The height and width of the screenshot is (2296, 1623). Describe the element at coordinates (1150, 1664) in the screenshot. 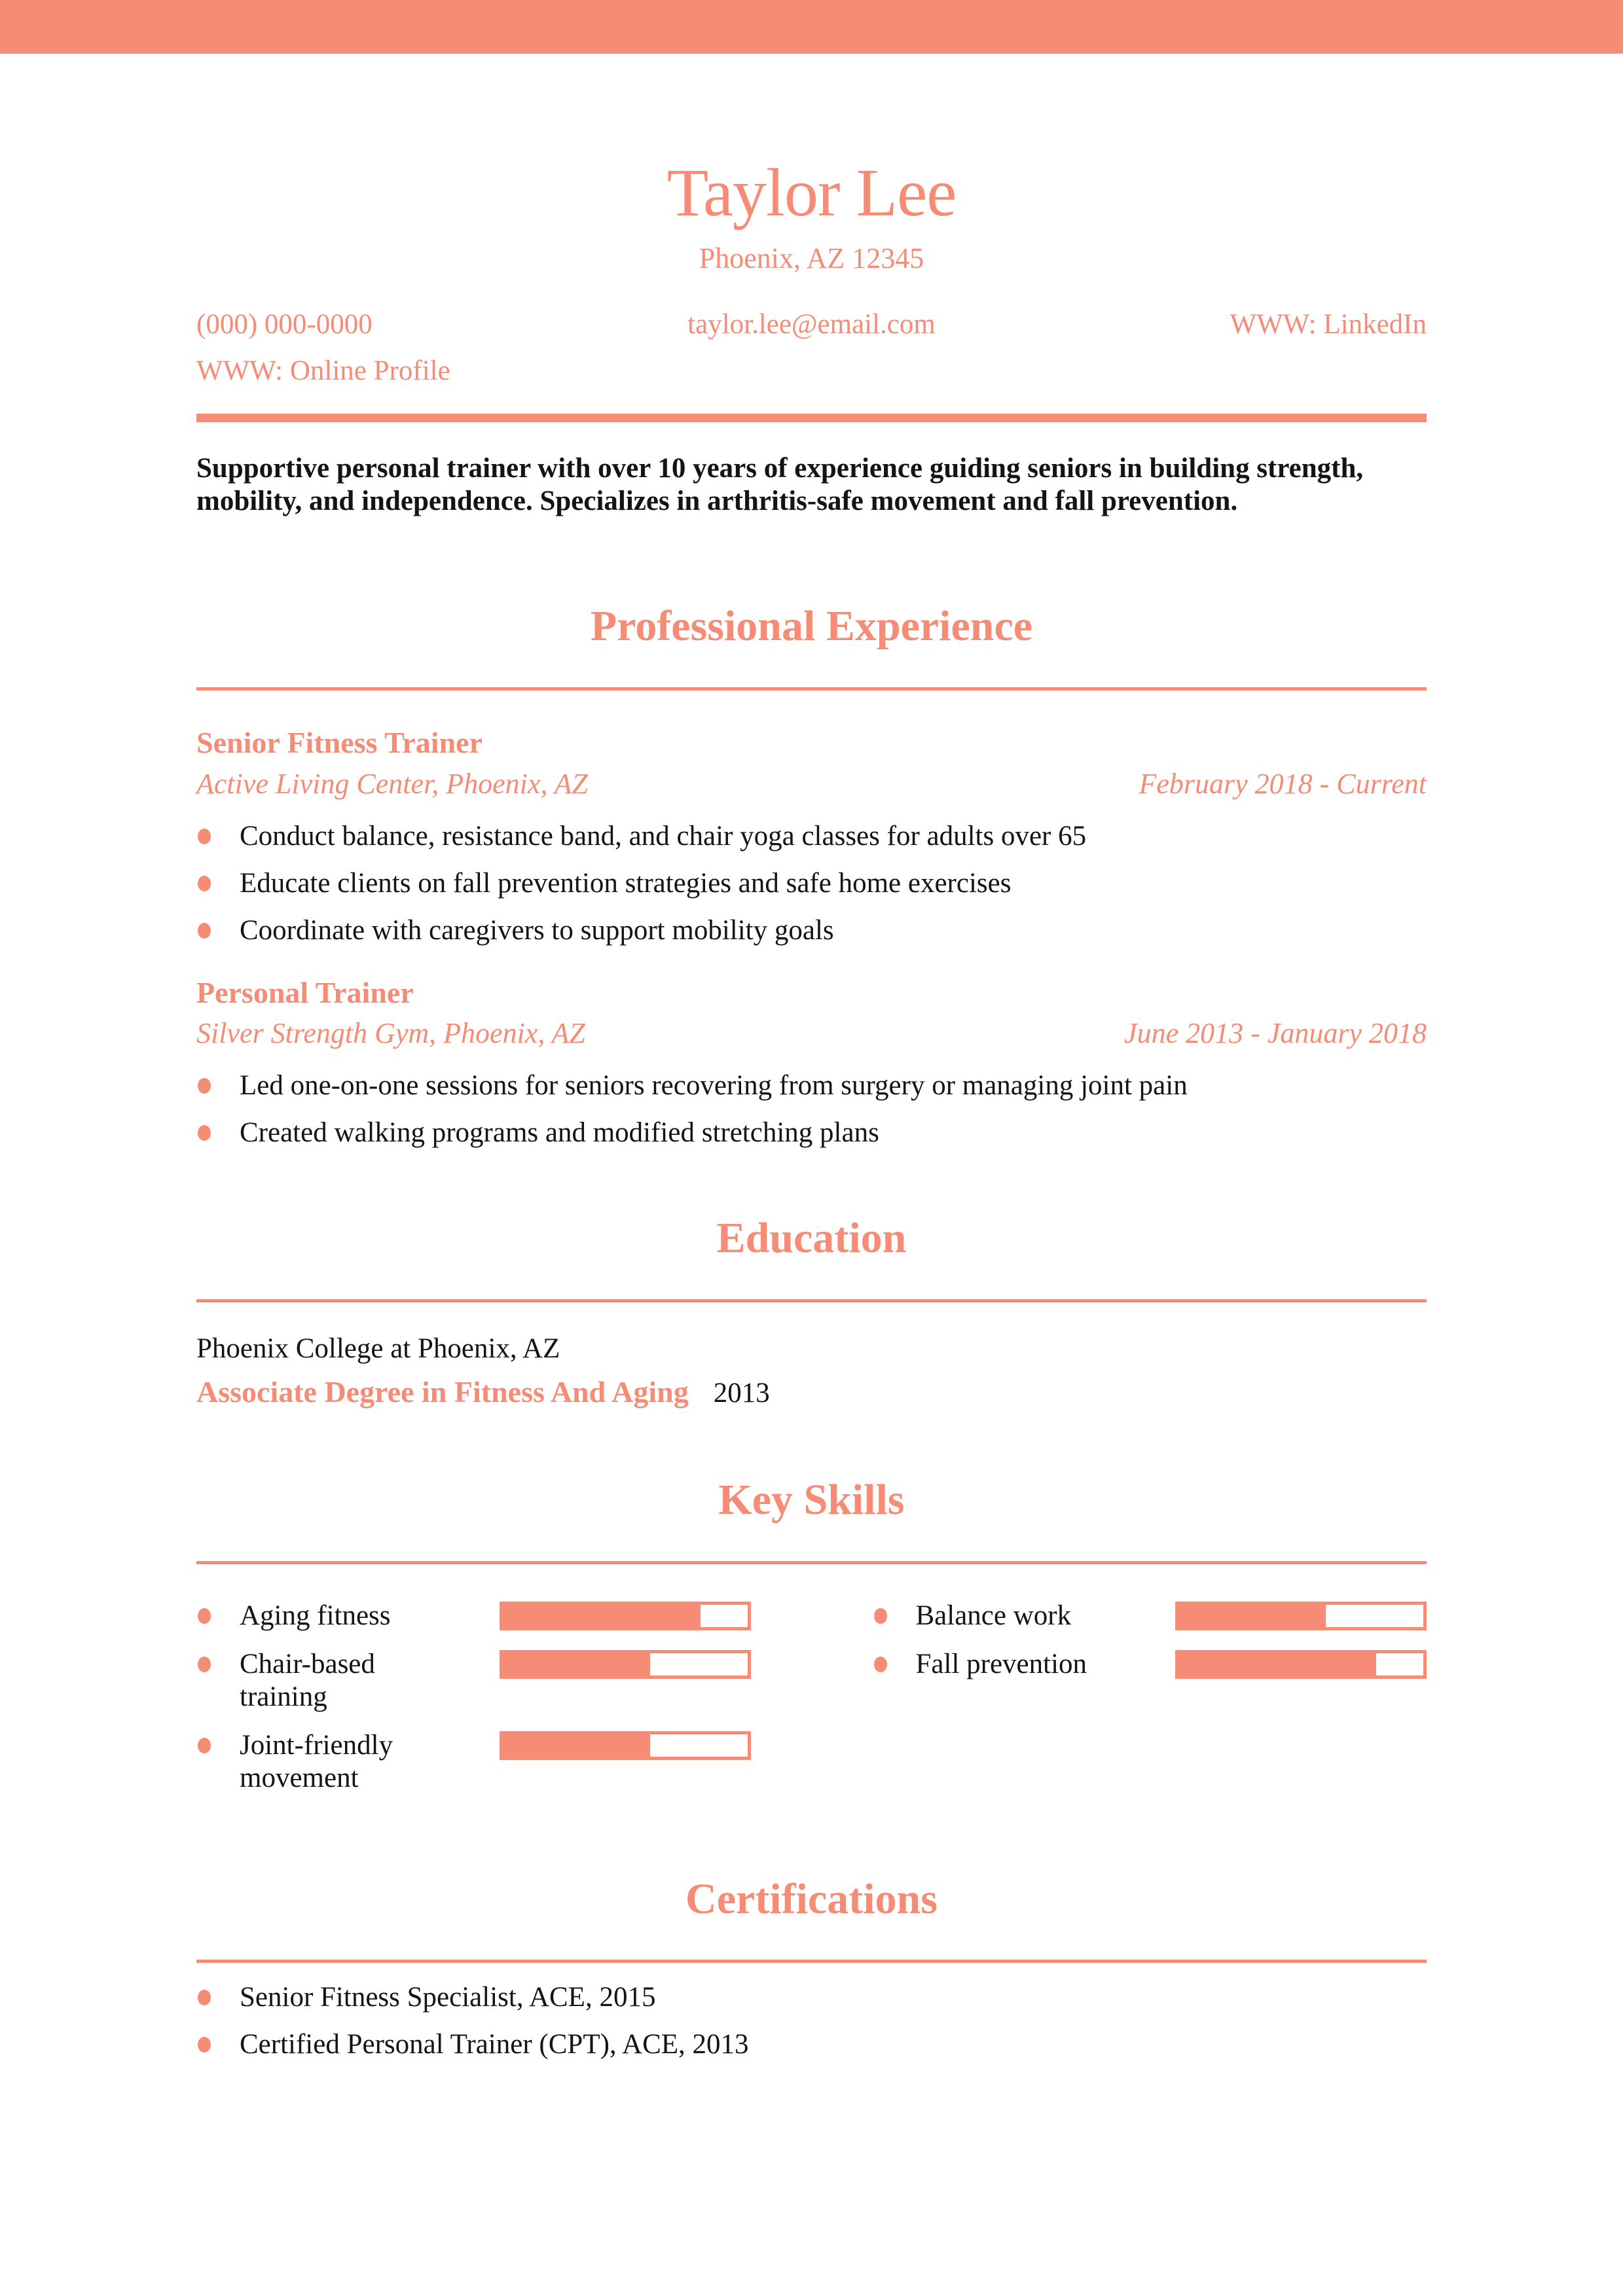

I see `skill-item: Fall prevention` at that location.